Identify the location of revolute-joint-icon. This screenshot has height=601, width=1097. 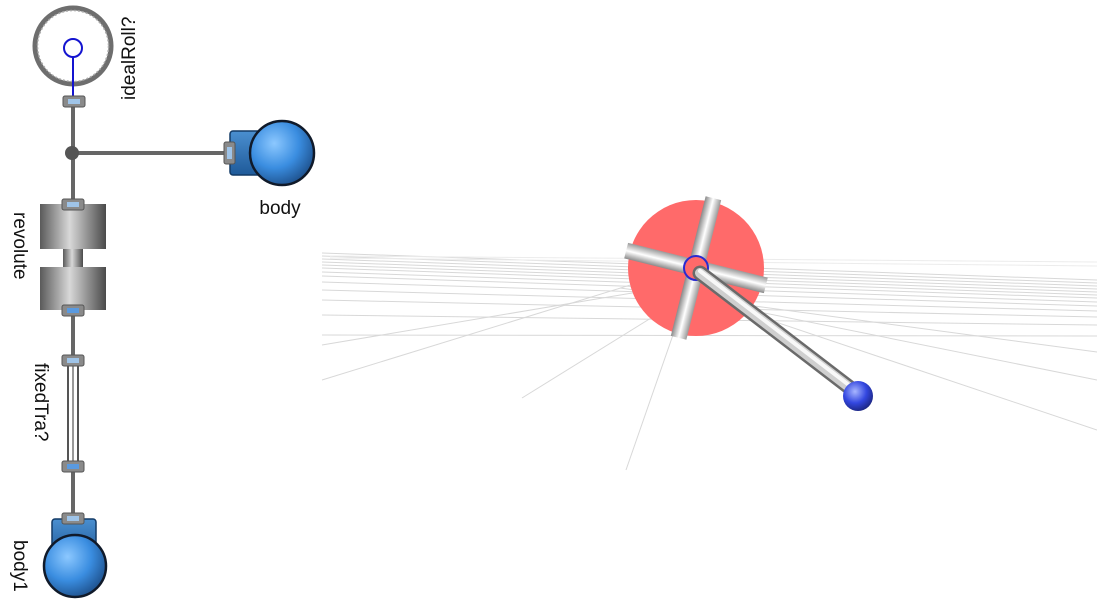
(73, 257).